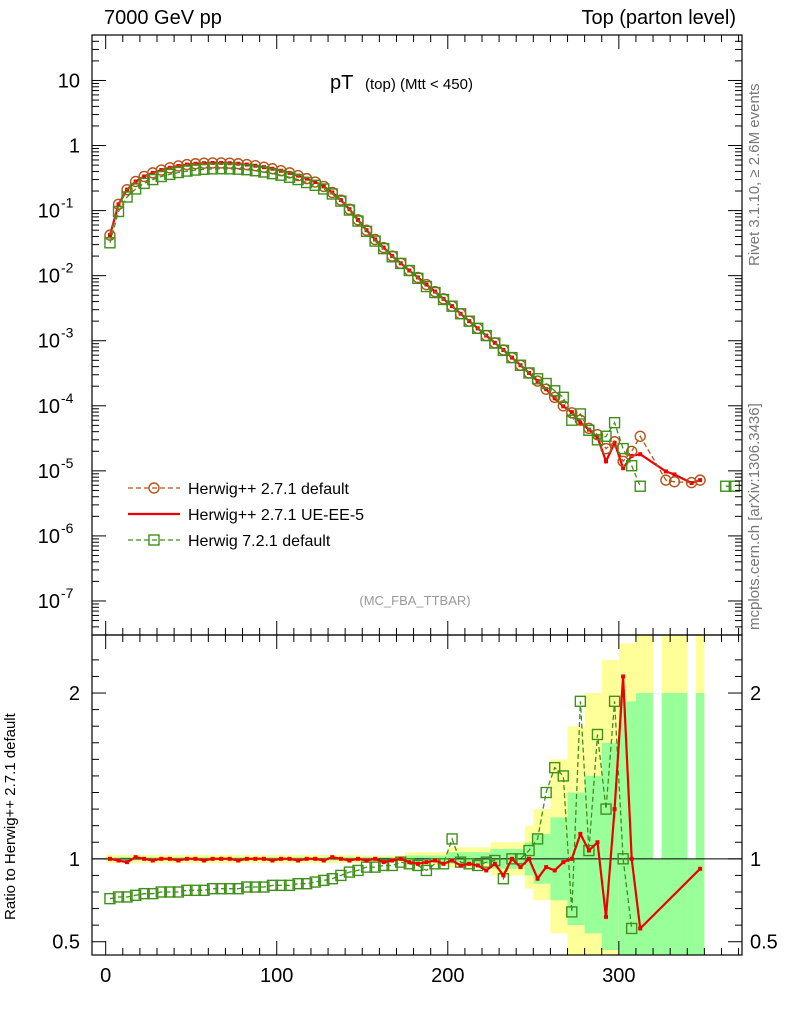 The image size is (786, 1024). I want to click on main-y-tick-exponent: -4, so click(67, 398).